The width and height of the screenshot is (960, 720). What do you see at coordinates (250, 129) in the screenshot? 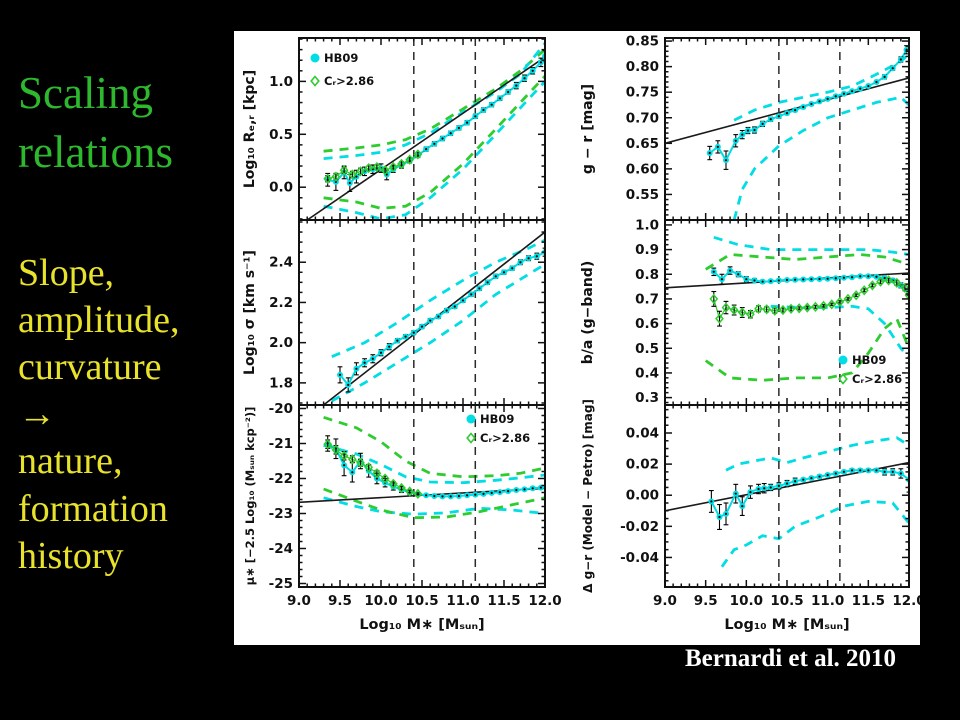
I see `svg-text: Log₁₀ Rₑ,ᵣ [kpc]` at bounding box center [250, 129].